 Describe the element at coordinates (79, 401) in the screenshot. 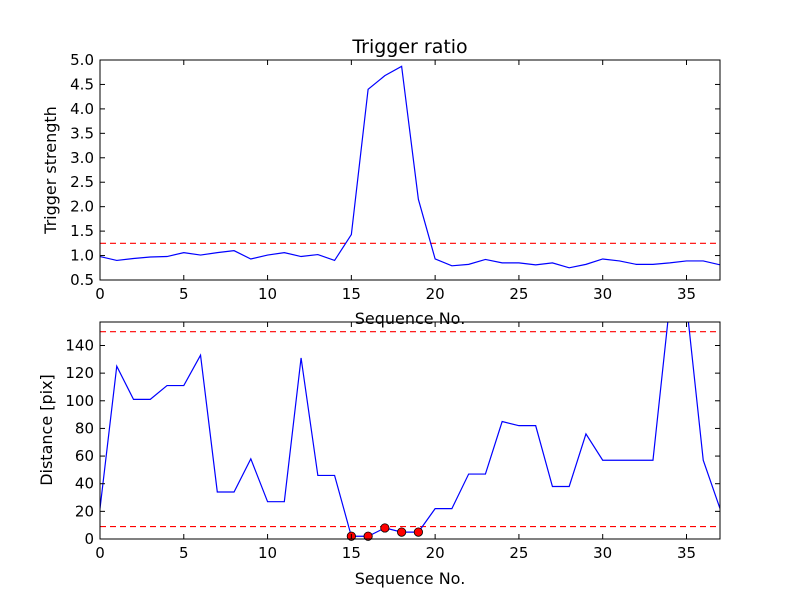

I see `bottom-y-tick-label: 100` at that location.